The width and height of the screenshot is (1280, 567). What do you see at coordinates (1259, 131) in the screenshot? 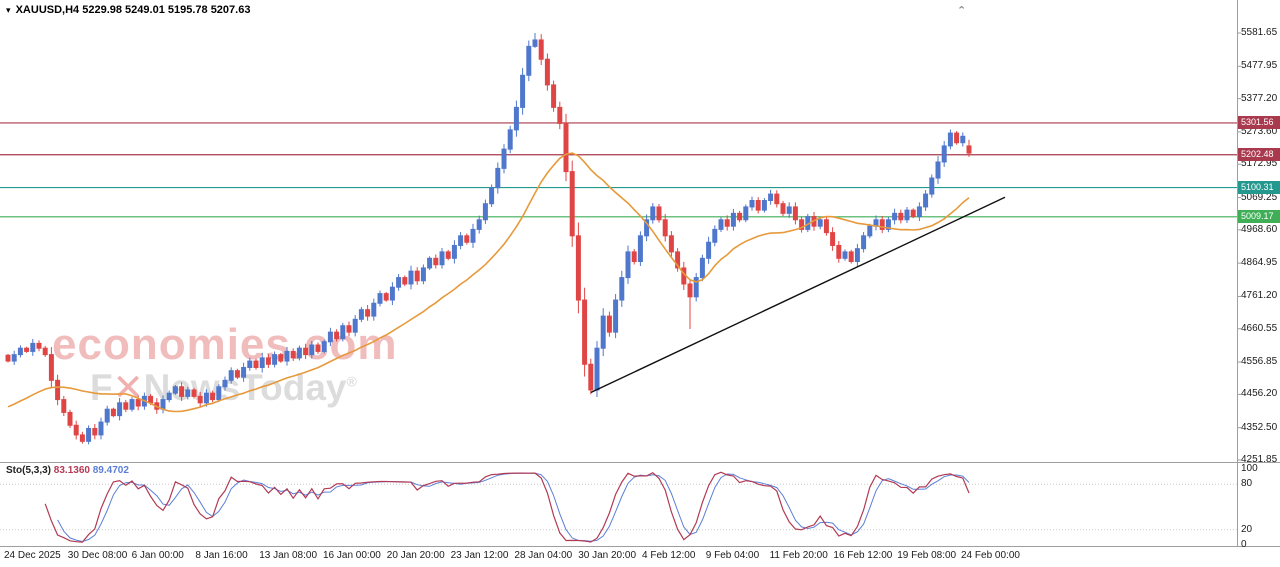
I see `price-axis-label: 5273.60` at bounding box center [1259, 131].